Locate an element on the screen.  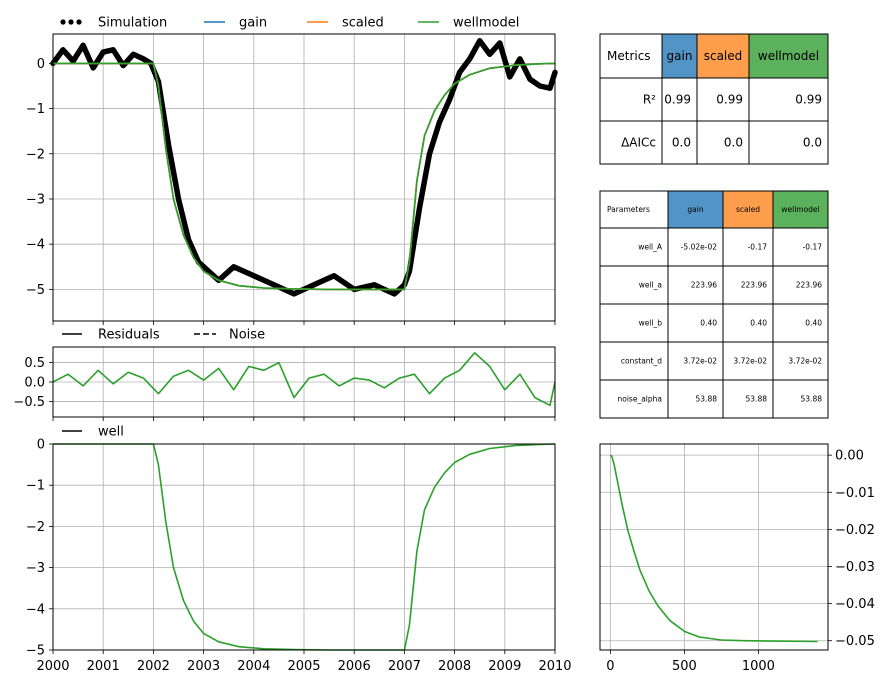
panel-step-response: 0.00 −0.01 −0.02 −0.03 −0.04 −0.05 0 500 1000 is located at coordinates (737, 558).